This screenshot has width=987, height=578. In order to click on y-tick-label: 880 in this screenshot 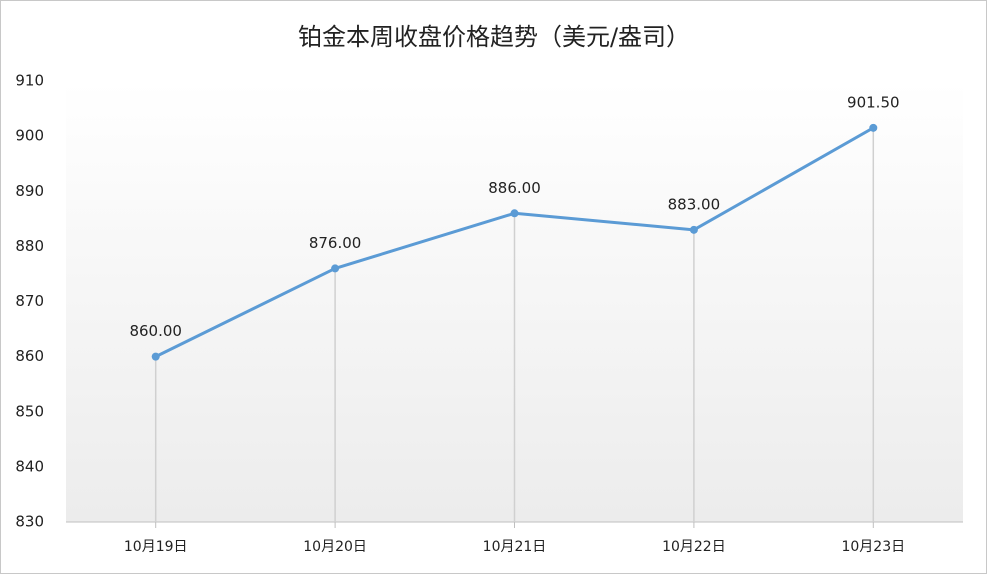, I will do `click(29, 246)`.